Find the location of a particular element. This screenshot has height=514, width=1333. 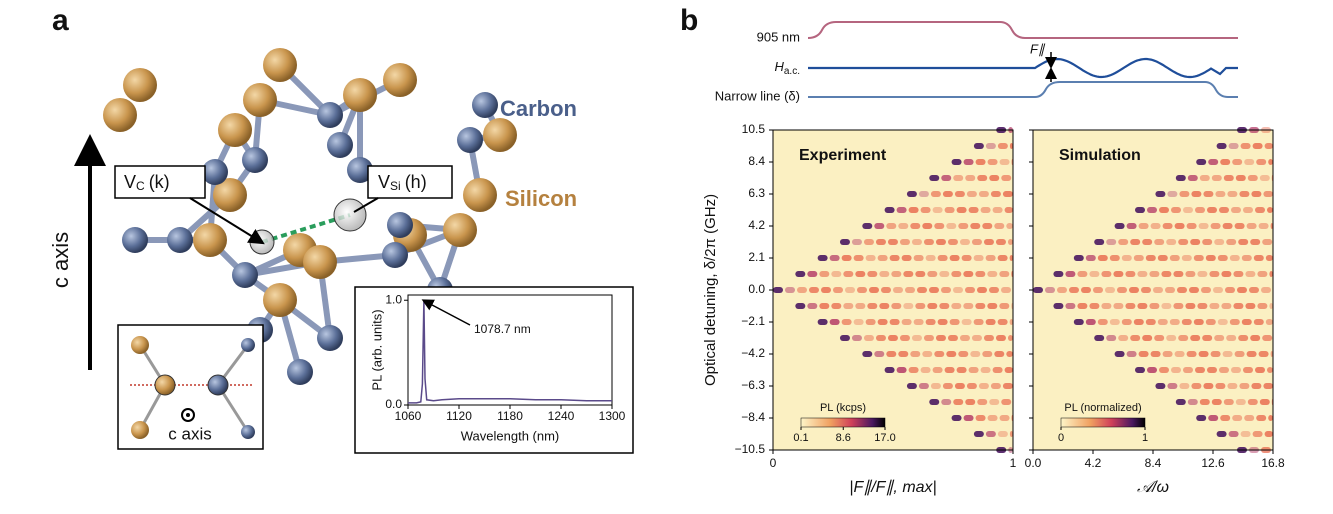

subscript: C is located at coordinates (140, 186).